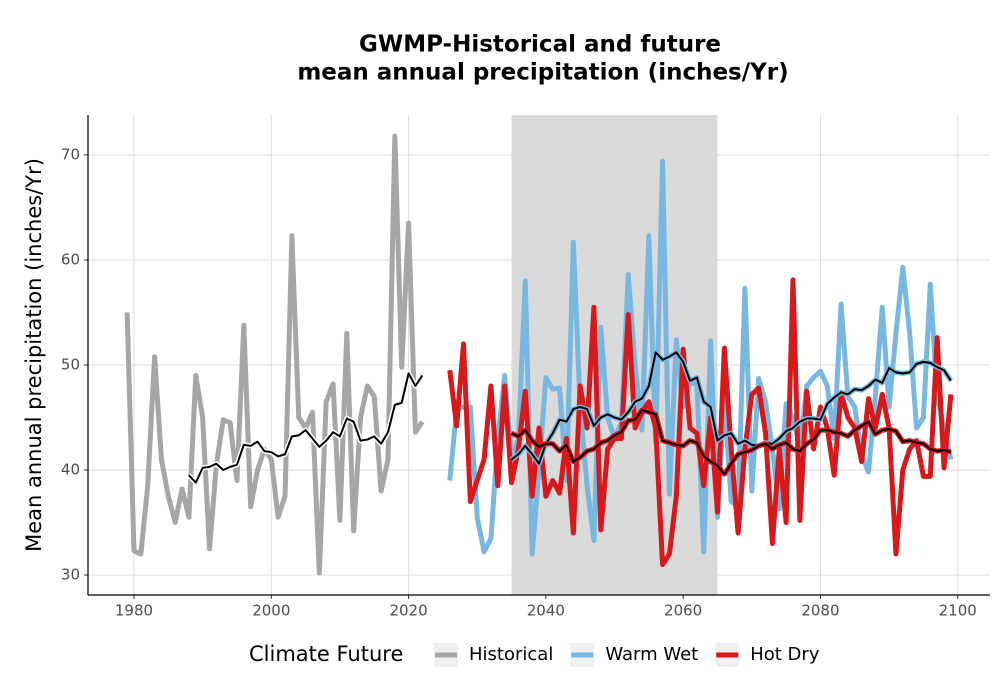 Image resolution: width=1000 pixels, height=700 pixels. I want to click on y-tick-label: 70, so click(70, 154).